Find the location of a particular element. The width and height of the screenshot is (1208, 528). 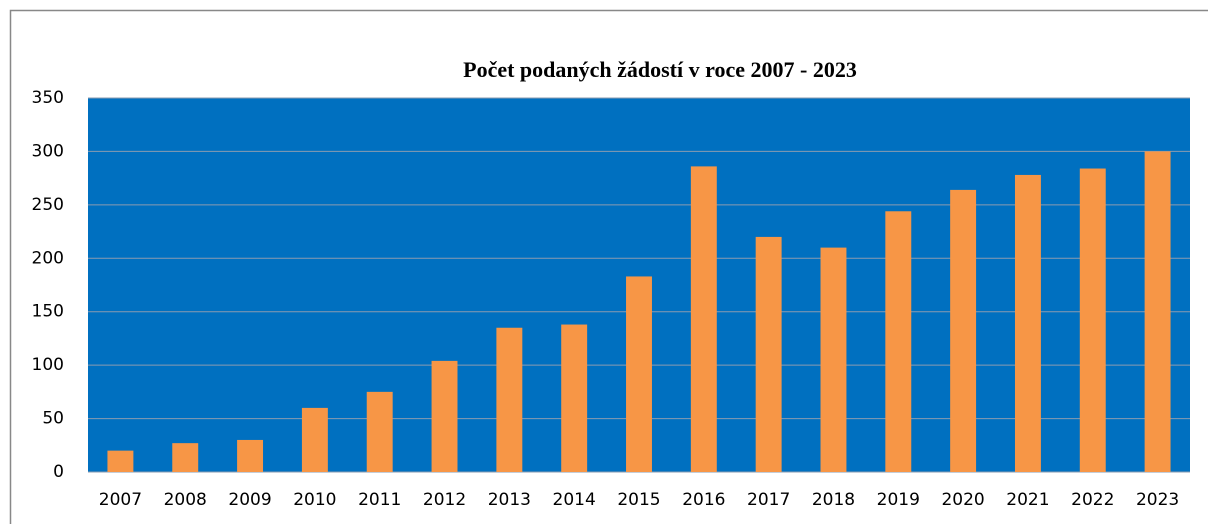

x-tick-label: 2021 is located at coordinates (1027, 500).